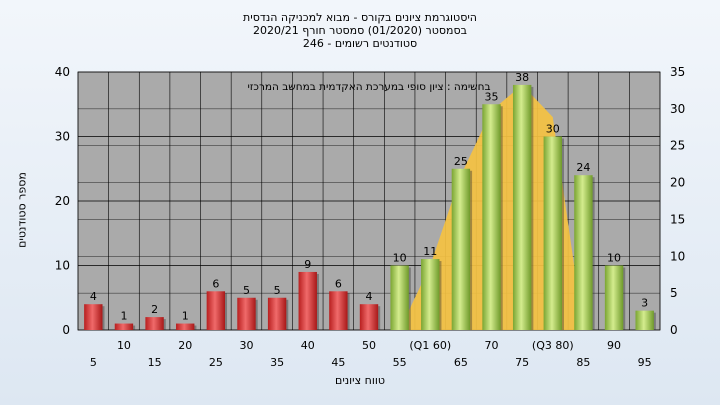 This screenshot has width=720, height=405. I want to click on x-tick-4: 25, so click(216, 362).